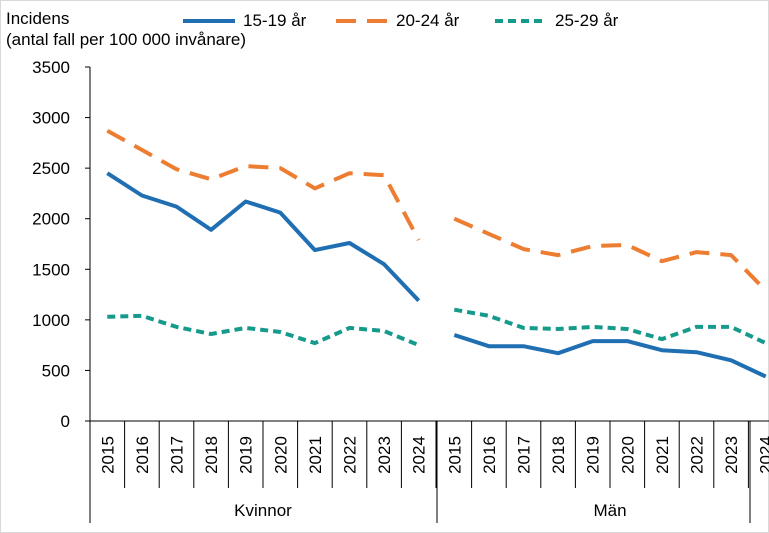  What do you see at coordinates (51, 118) in the screenshot?
I see `y-tick-label: 3000` at bounding box center [51, 118].